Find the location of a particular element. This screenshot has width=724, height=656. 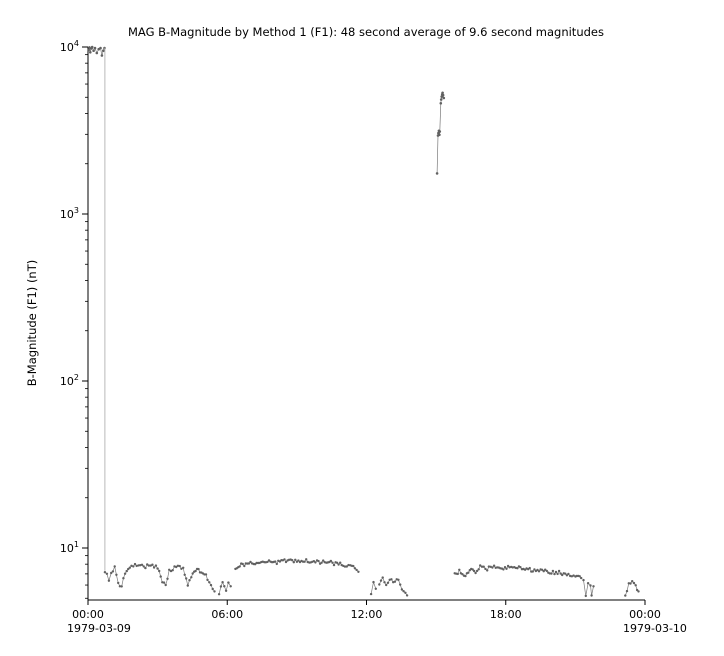

series-band-midday-arc is located at coordinates (297, 565).